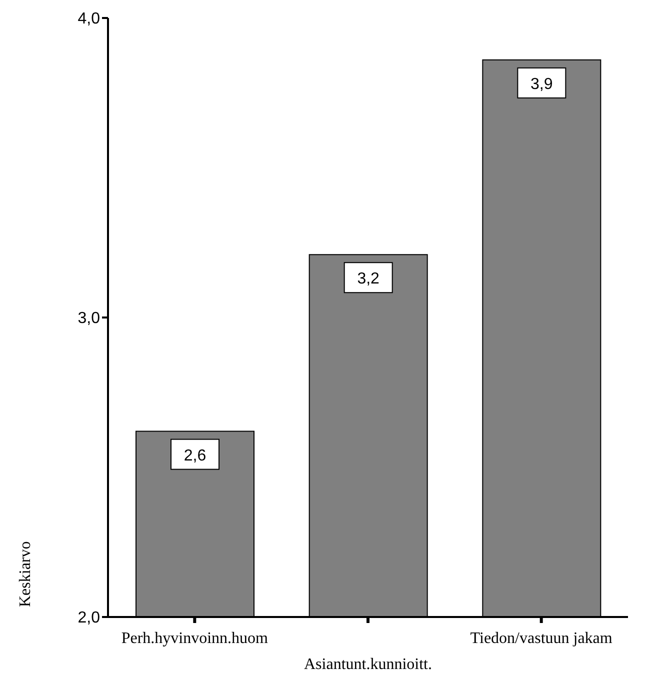 The width and height of the screenshot is (658, 691). Describe the element at coordinates (25, 574) in the screenshot. I see `y-axis-title: Keskiarvo` at that location.